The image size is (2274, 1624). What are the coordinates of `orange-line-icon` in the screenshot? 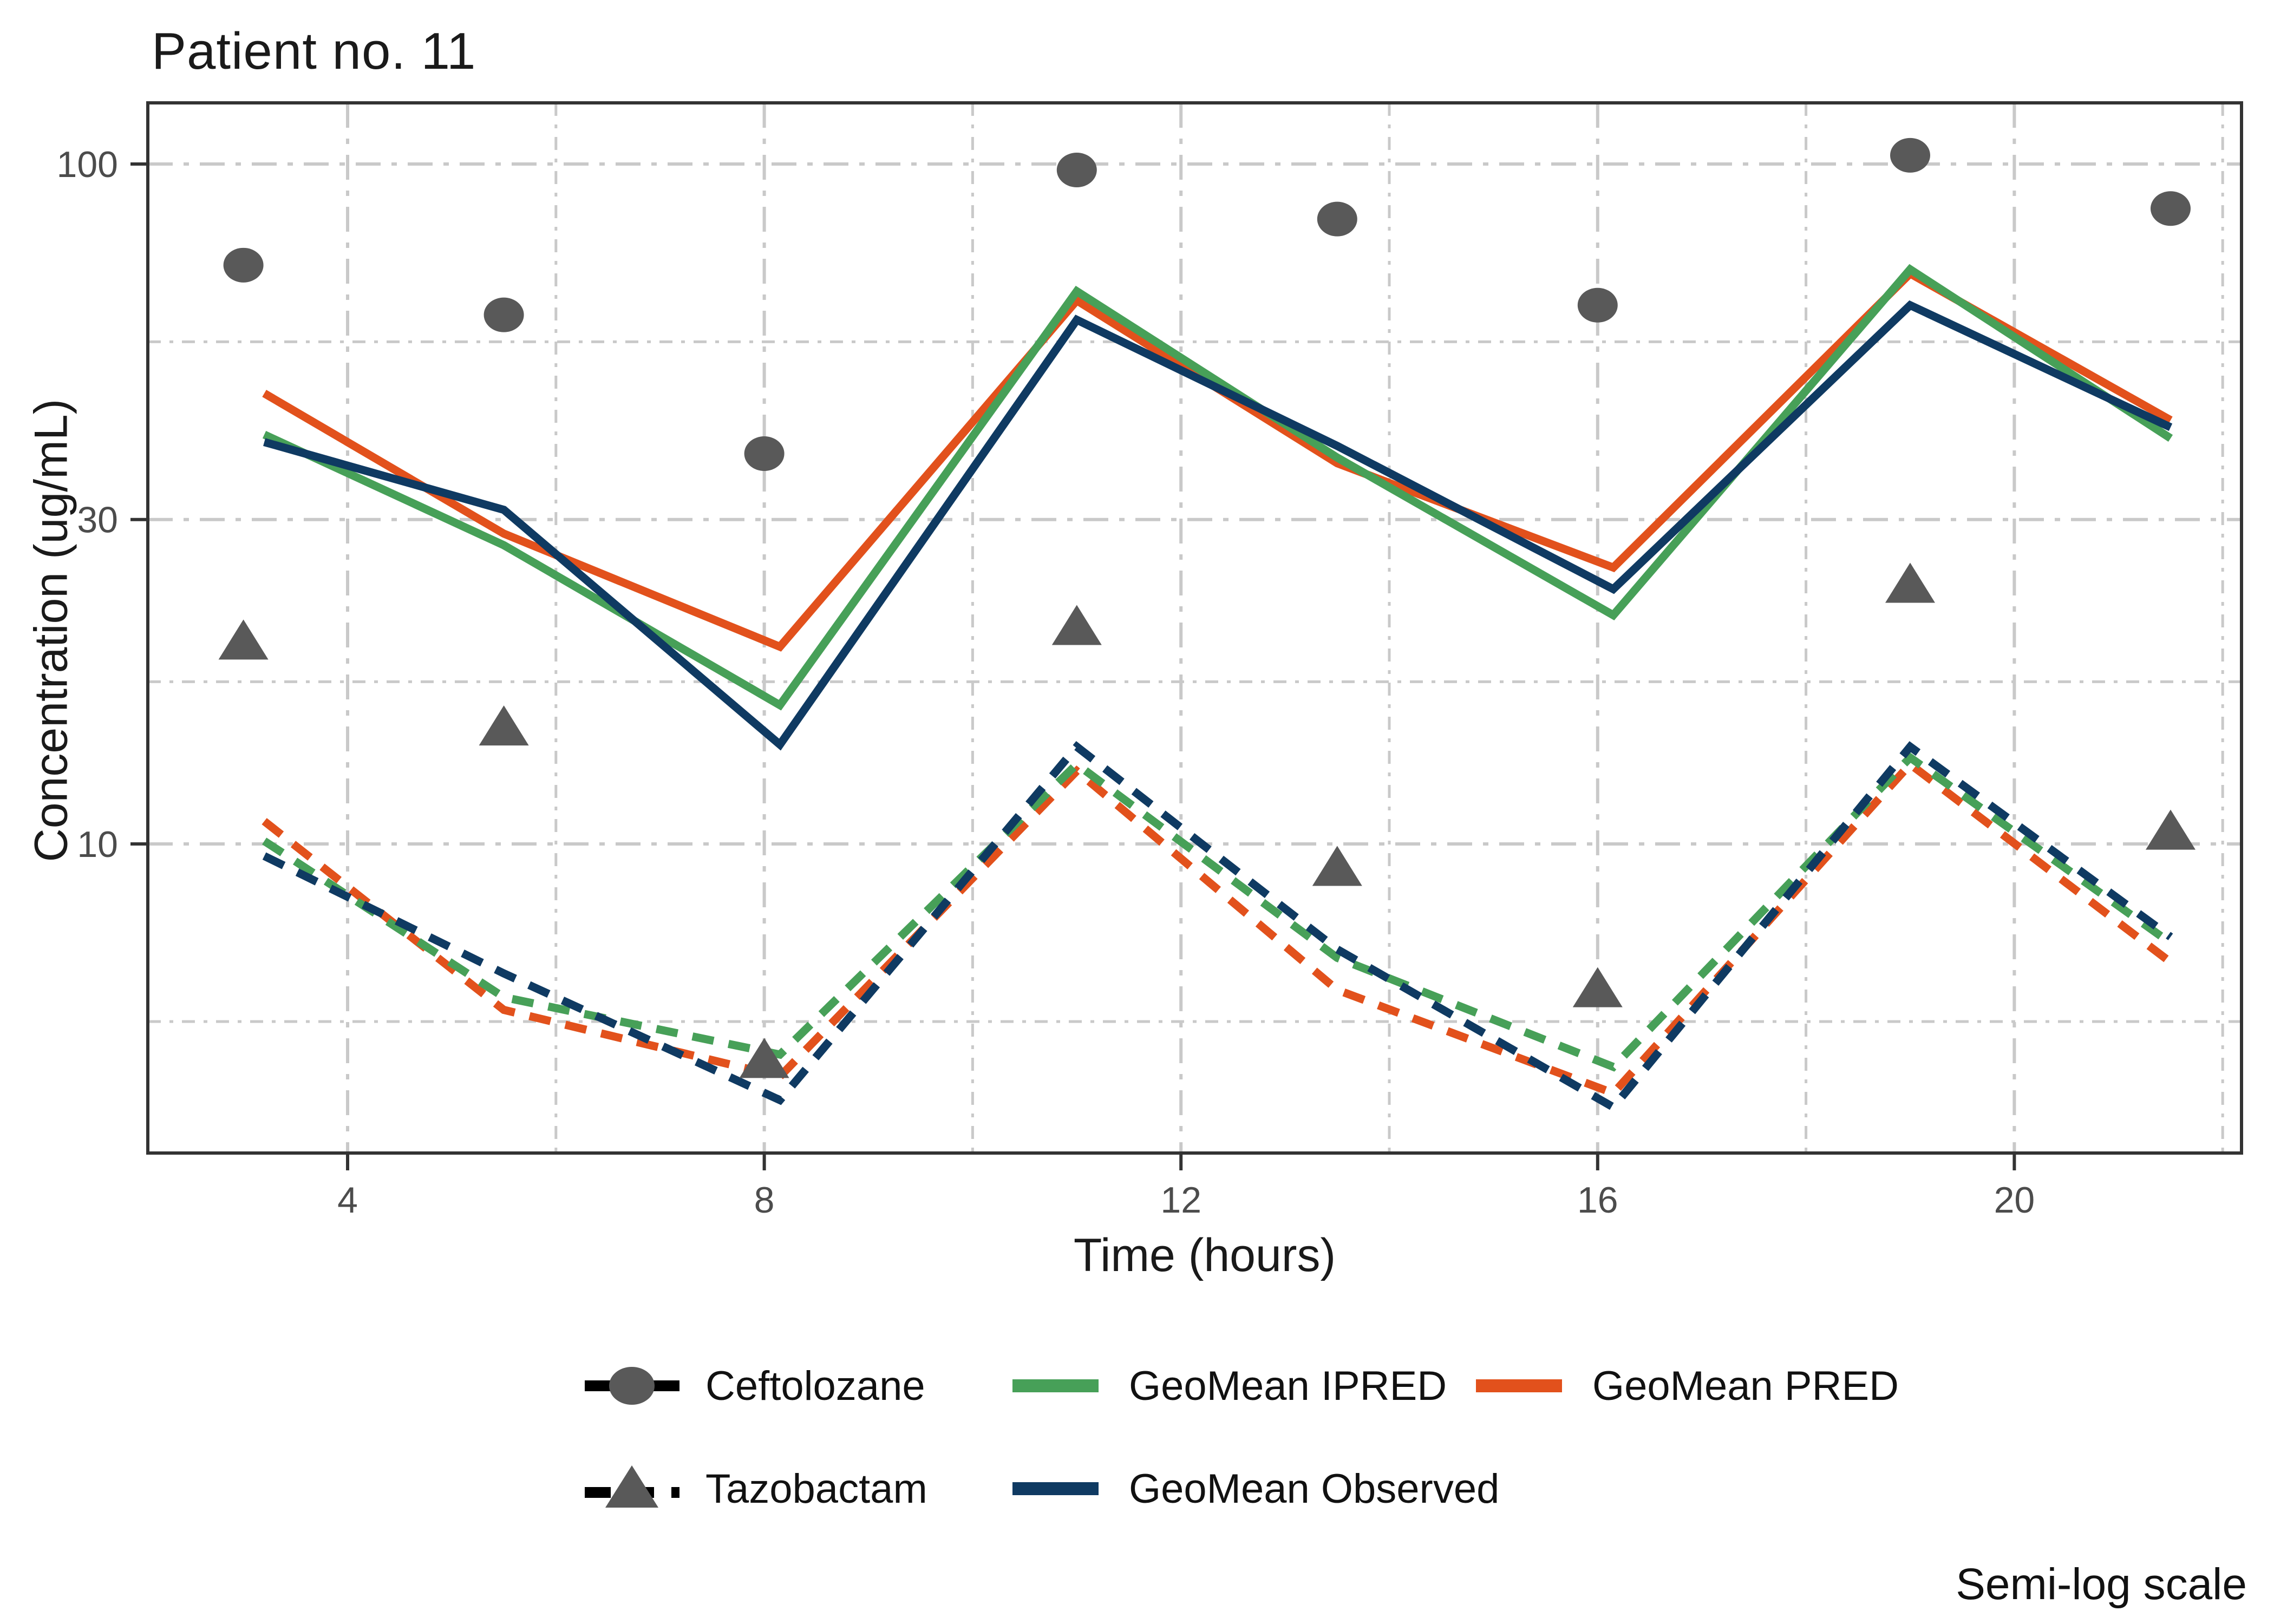 It's located at (1519, 1385).